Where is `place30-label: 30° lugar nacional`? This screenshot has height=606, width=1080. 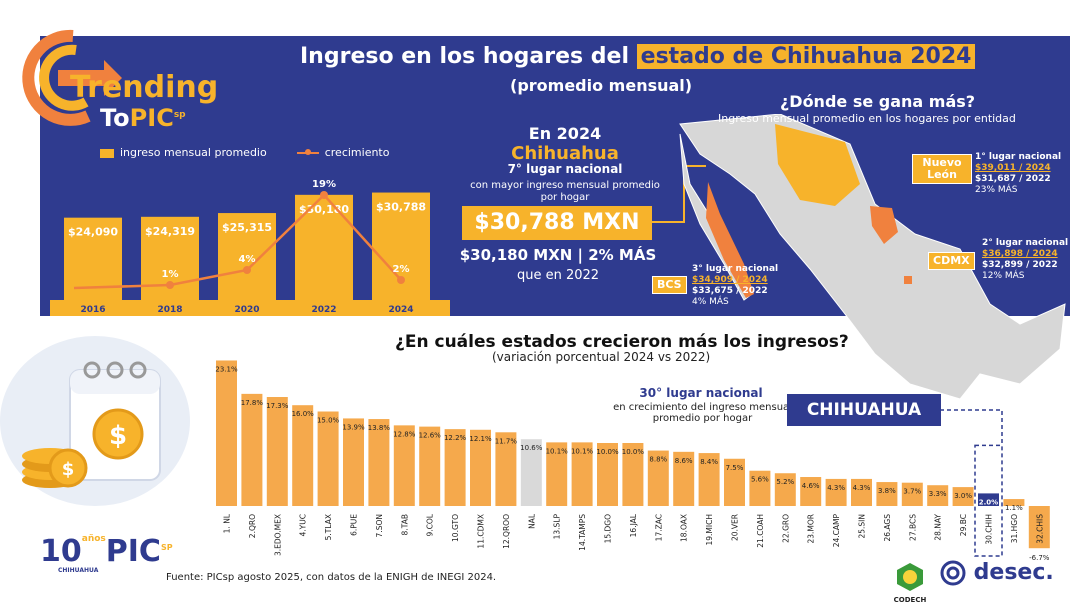
place30-label: 30° lugar nacional is located at coordinates (701, 393).